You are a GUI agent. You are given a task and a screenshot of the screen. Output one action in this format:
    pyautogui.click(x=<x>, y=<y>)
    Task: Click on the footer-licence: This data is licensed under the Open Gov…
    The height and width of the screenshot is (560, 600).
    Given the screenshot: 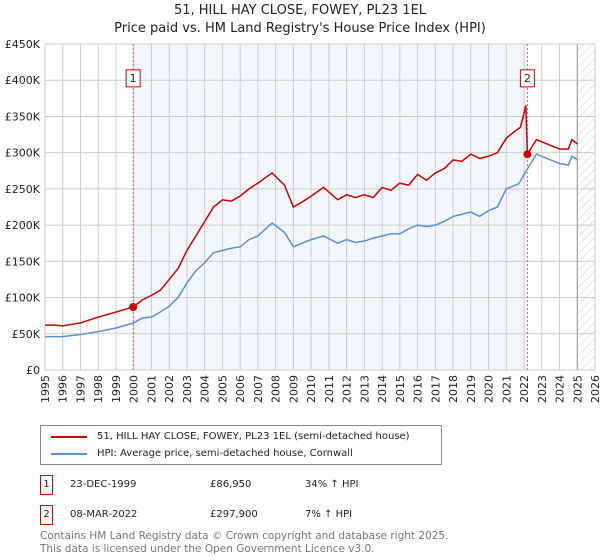 What is the action you would take?
    pyautogui.click(x=207, y=549)
    